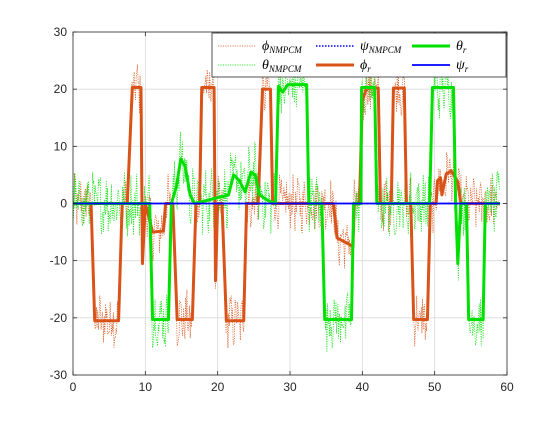 The image size is (560, 425). I want to click on y-tick-label: 0, so click(63, 204).